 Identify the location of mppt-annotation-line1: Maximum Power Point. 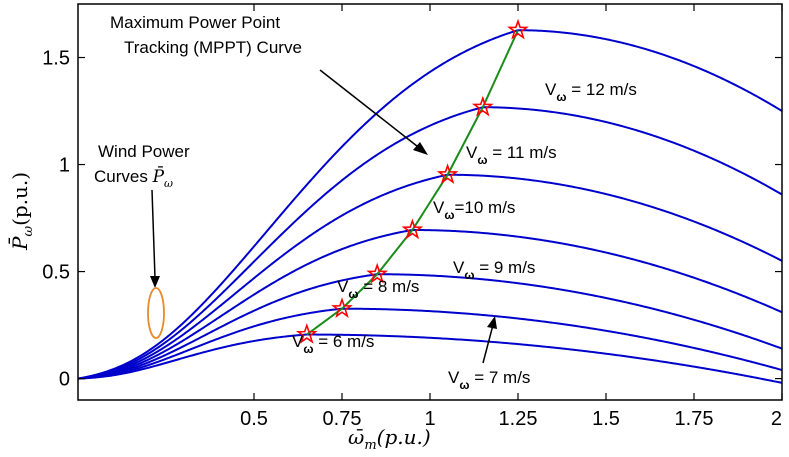
(195, 22).